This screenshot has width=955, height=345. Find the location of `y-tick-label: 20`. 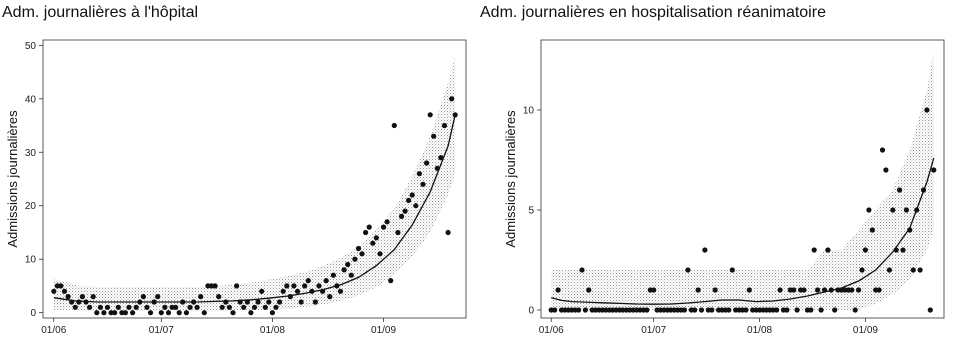

y-tick-label: 20 is located at coordinates (31, 206).